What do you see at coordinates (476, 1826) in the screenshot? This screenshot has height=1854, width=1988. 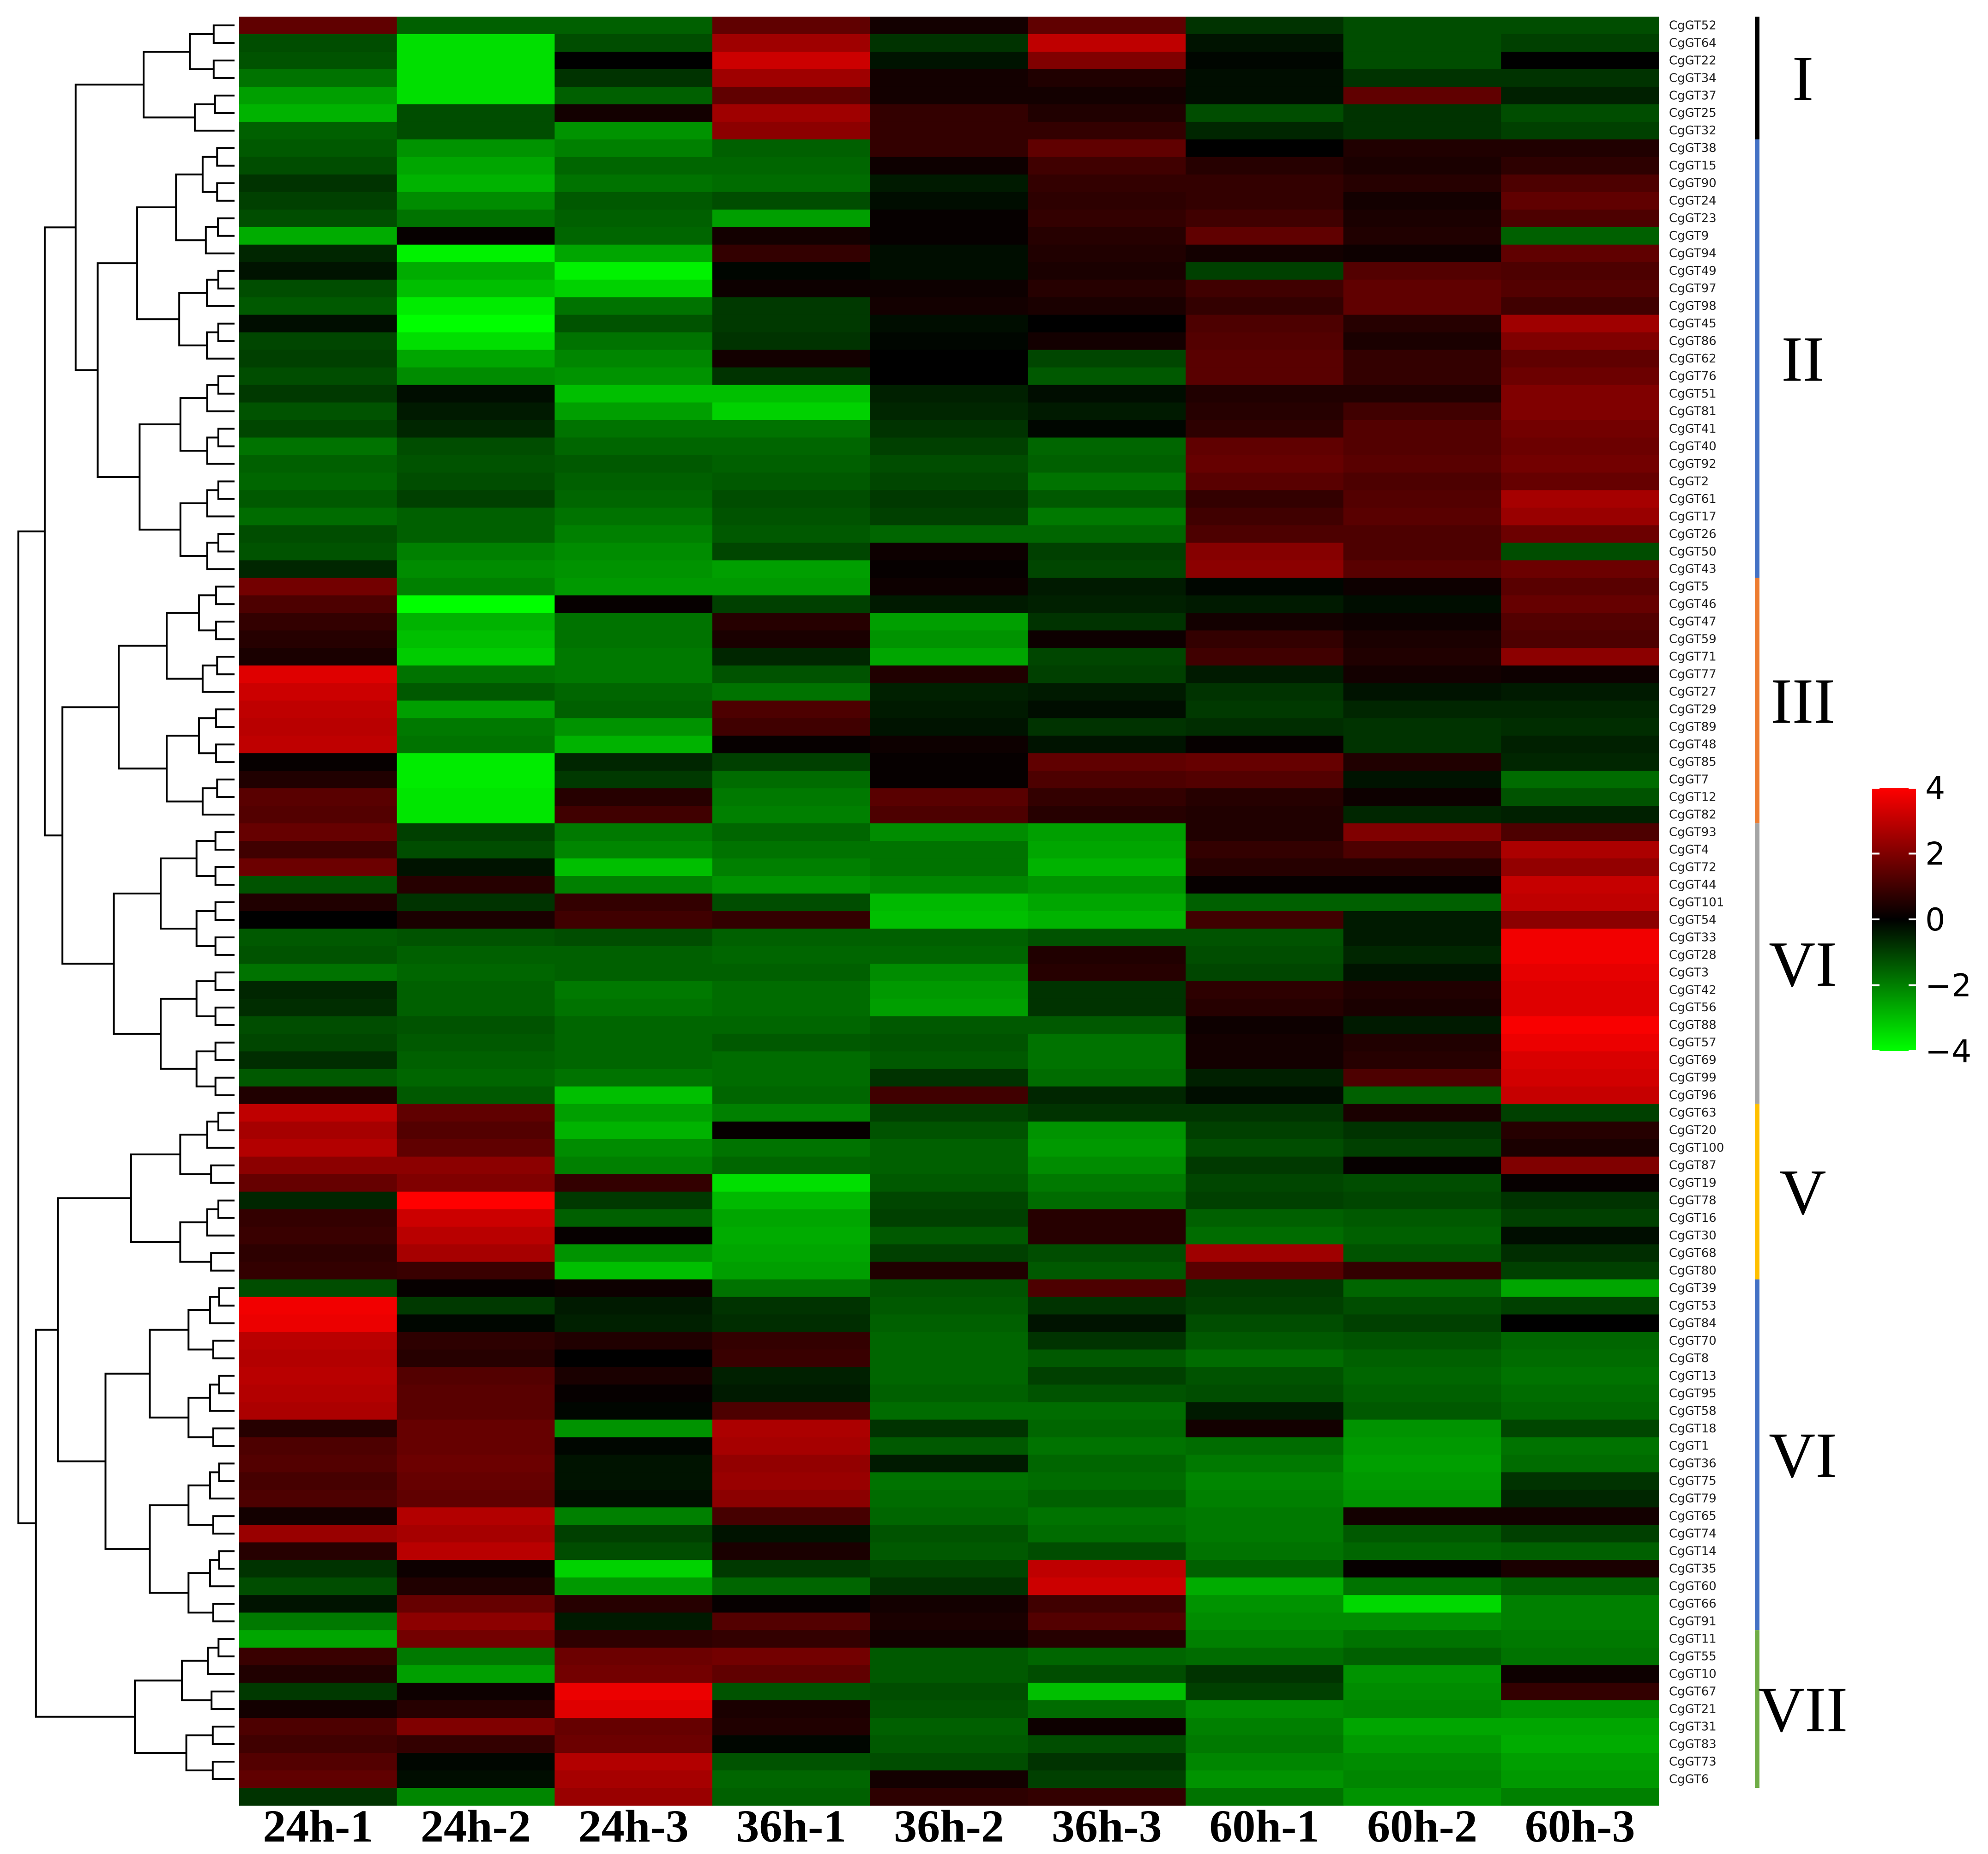 I see `column-label: 24h-2` at bounding box center [476, 1826].